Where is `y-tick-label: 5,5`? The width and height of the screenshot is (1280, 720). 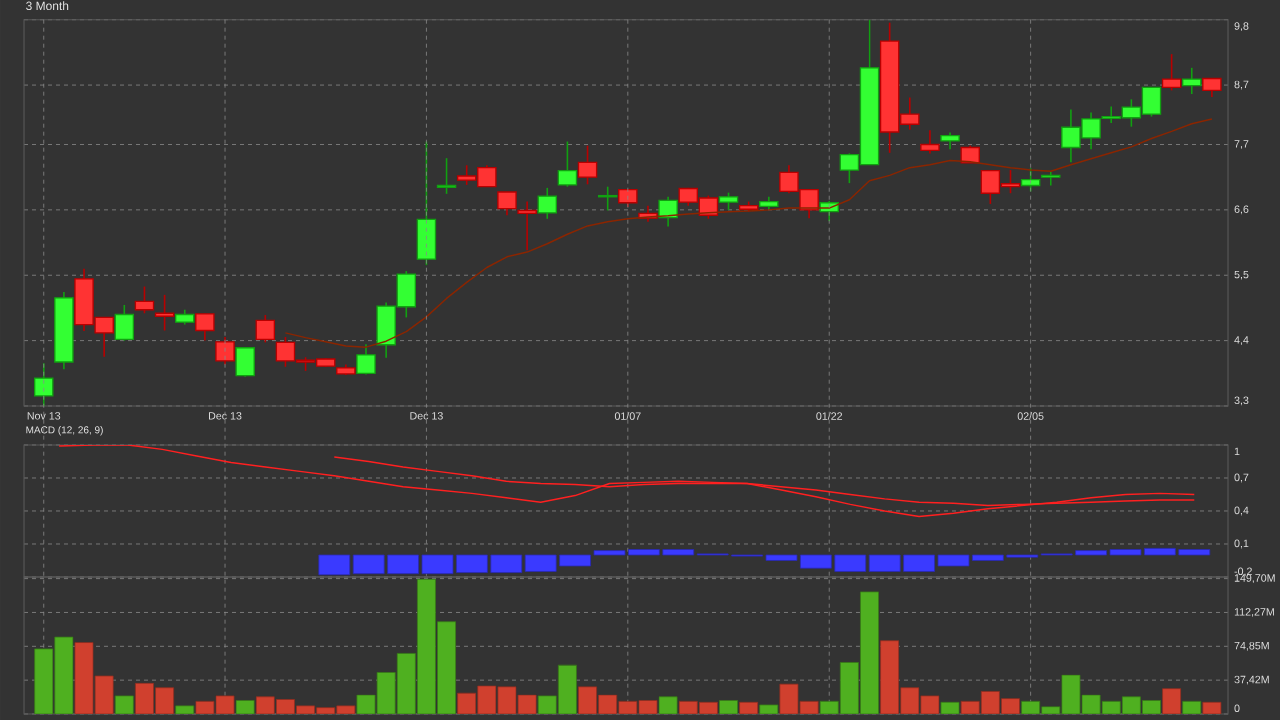 y-tick-label: 5,5 is located at coordinates (1241, 275).